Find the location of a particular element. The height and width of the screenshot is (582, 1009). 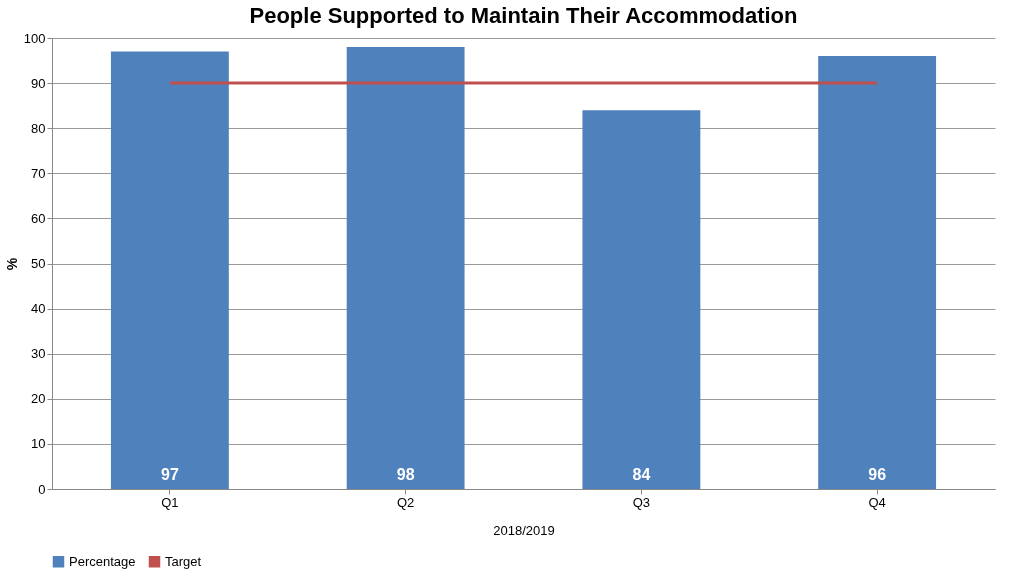

y-tick-label: 90 is located at coordinates (38, 83).